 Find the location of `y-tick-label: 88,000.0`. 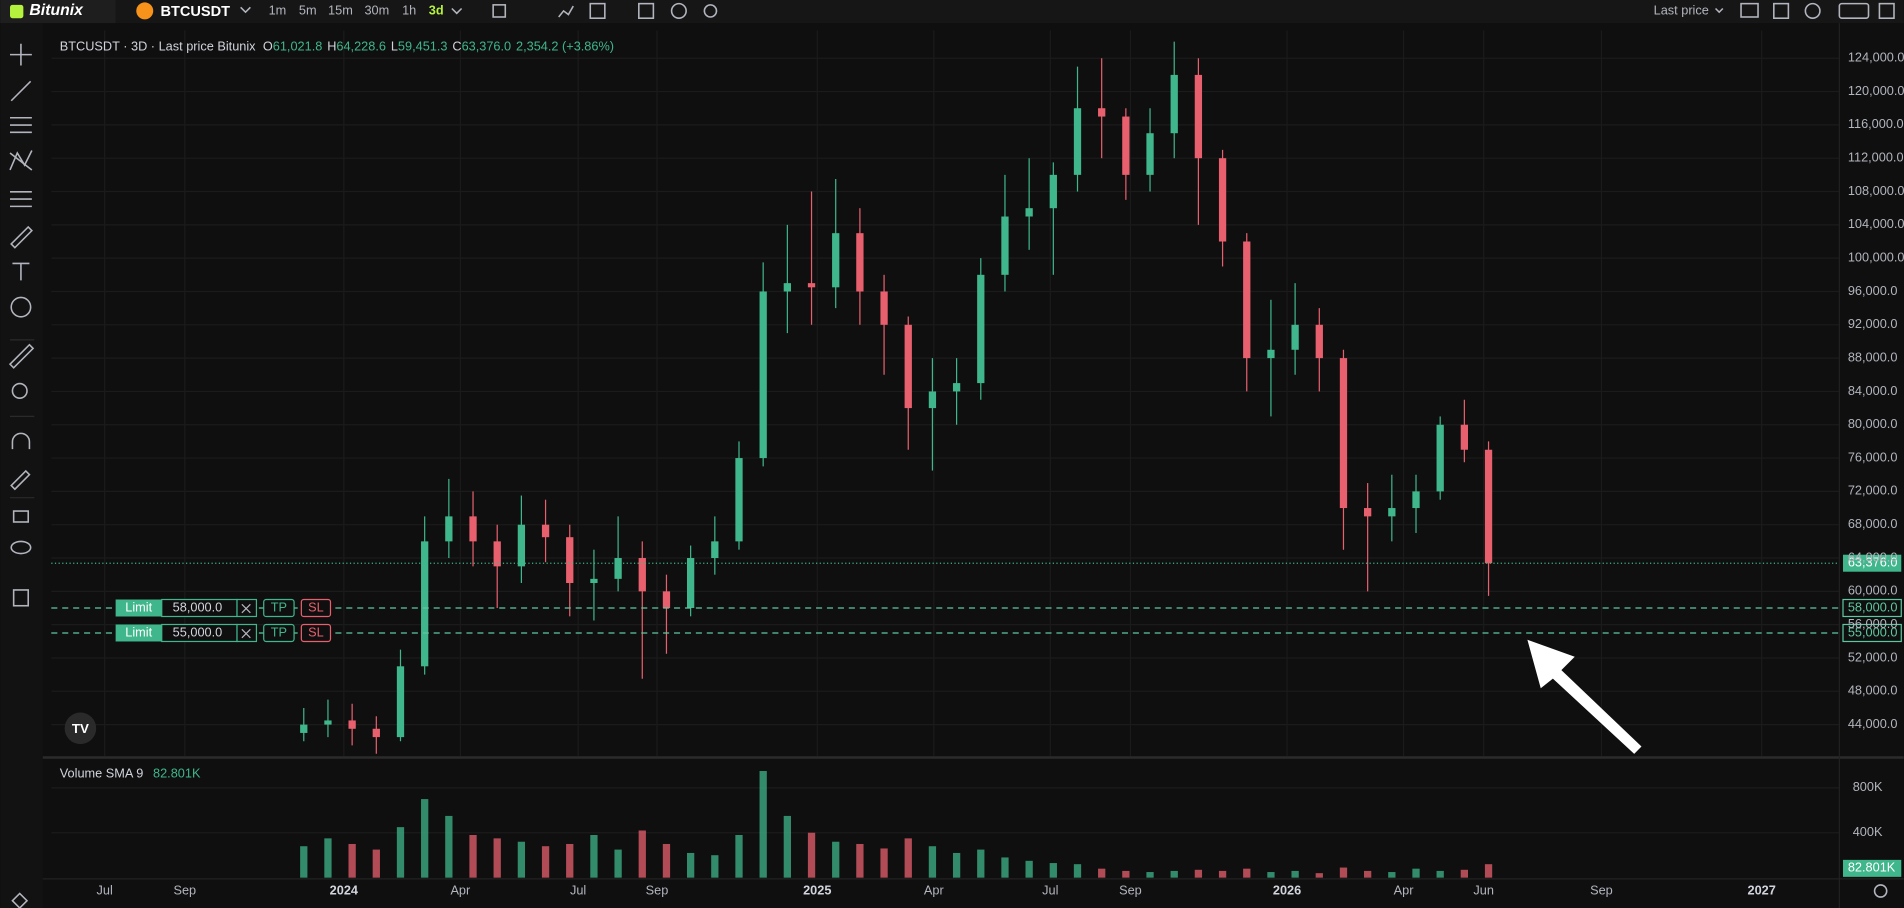

y-tick-label: 88,000.0 is located at coordinates (1873, 356).